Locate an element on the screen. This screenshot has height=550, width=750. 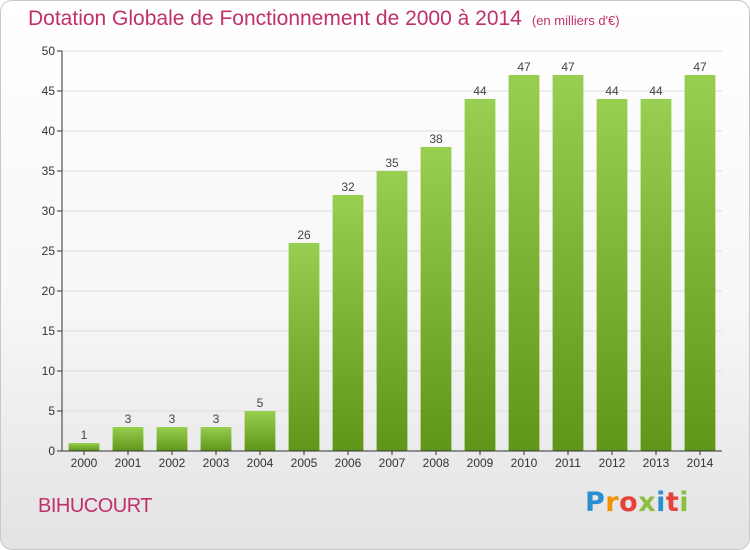
y-tick-label: 20 is located at coordinates (49, 291).